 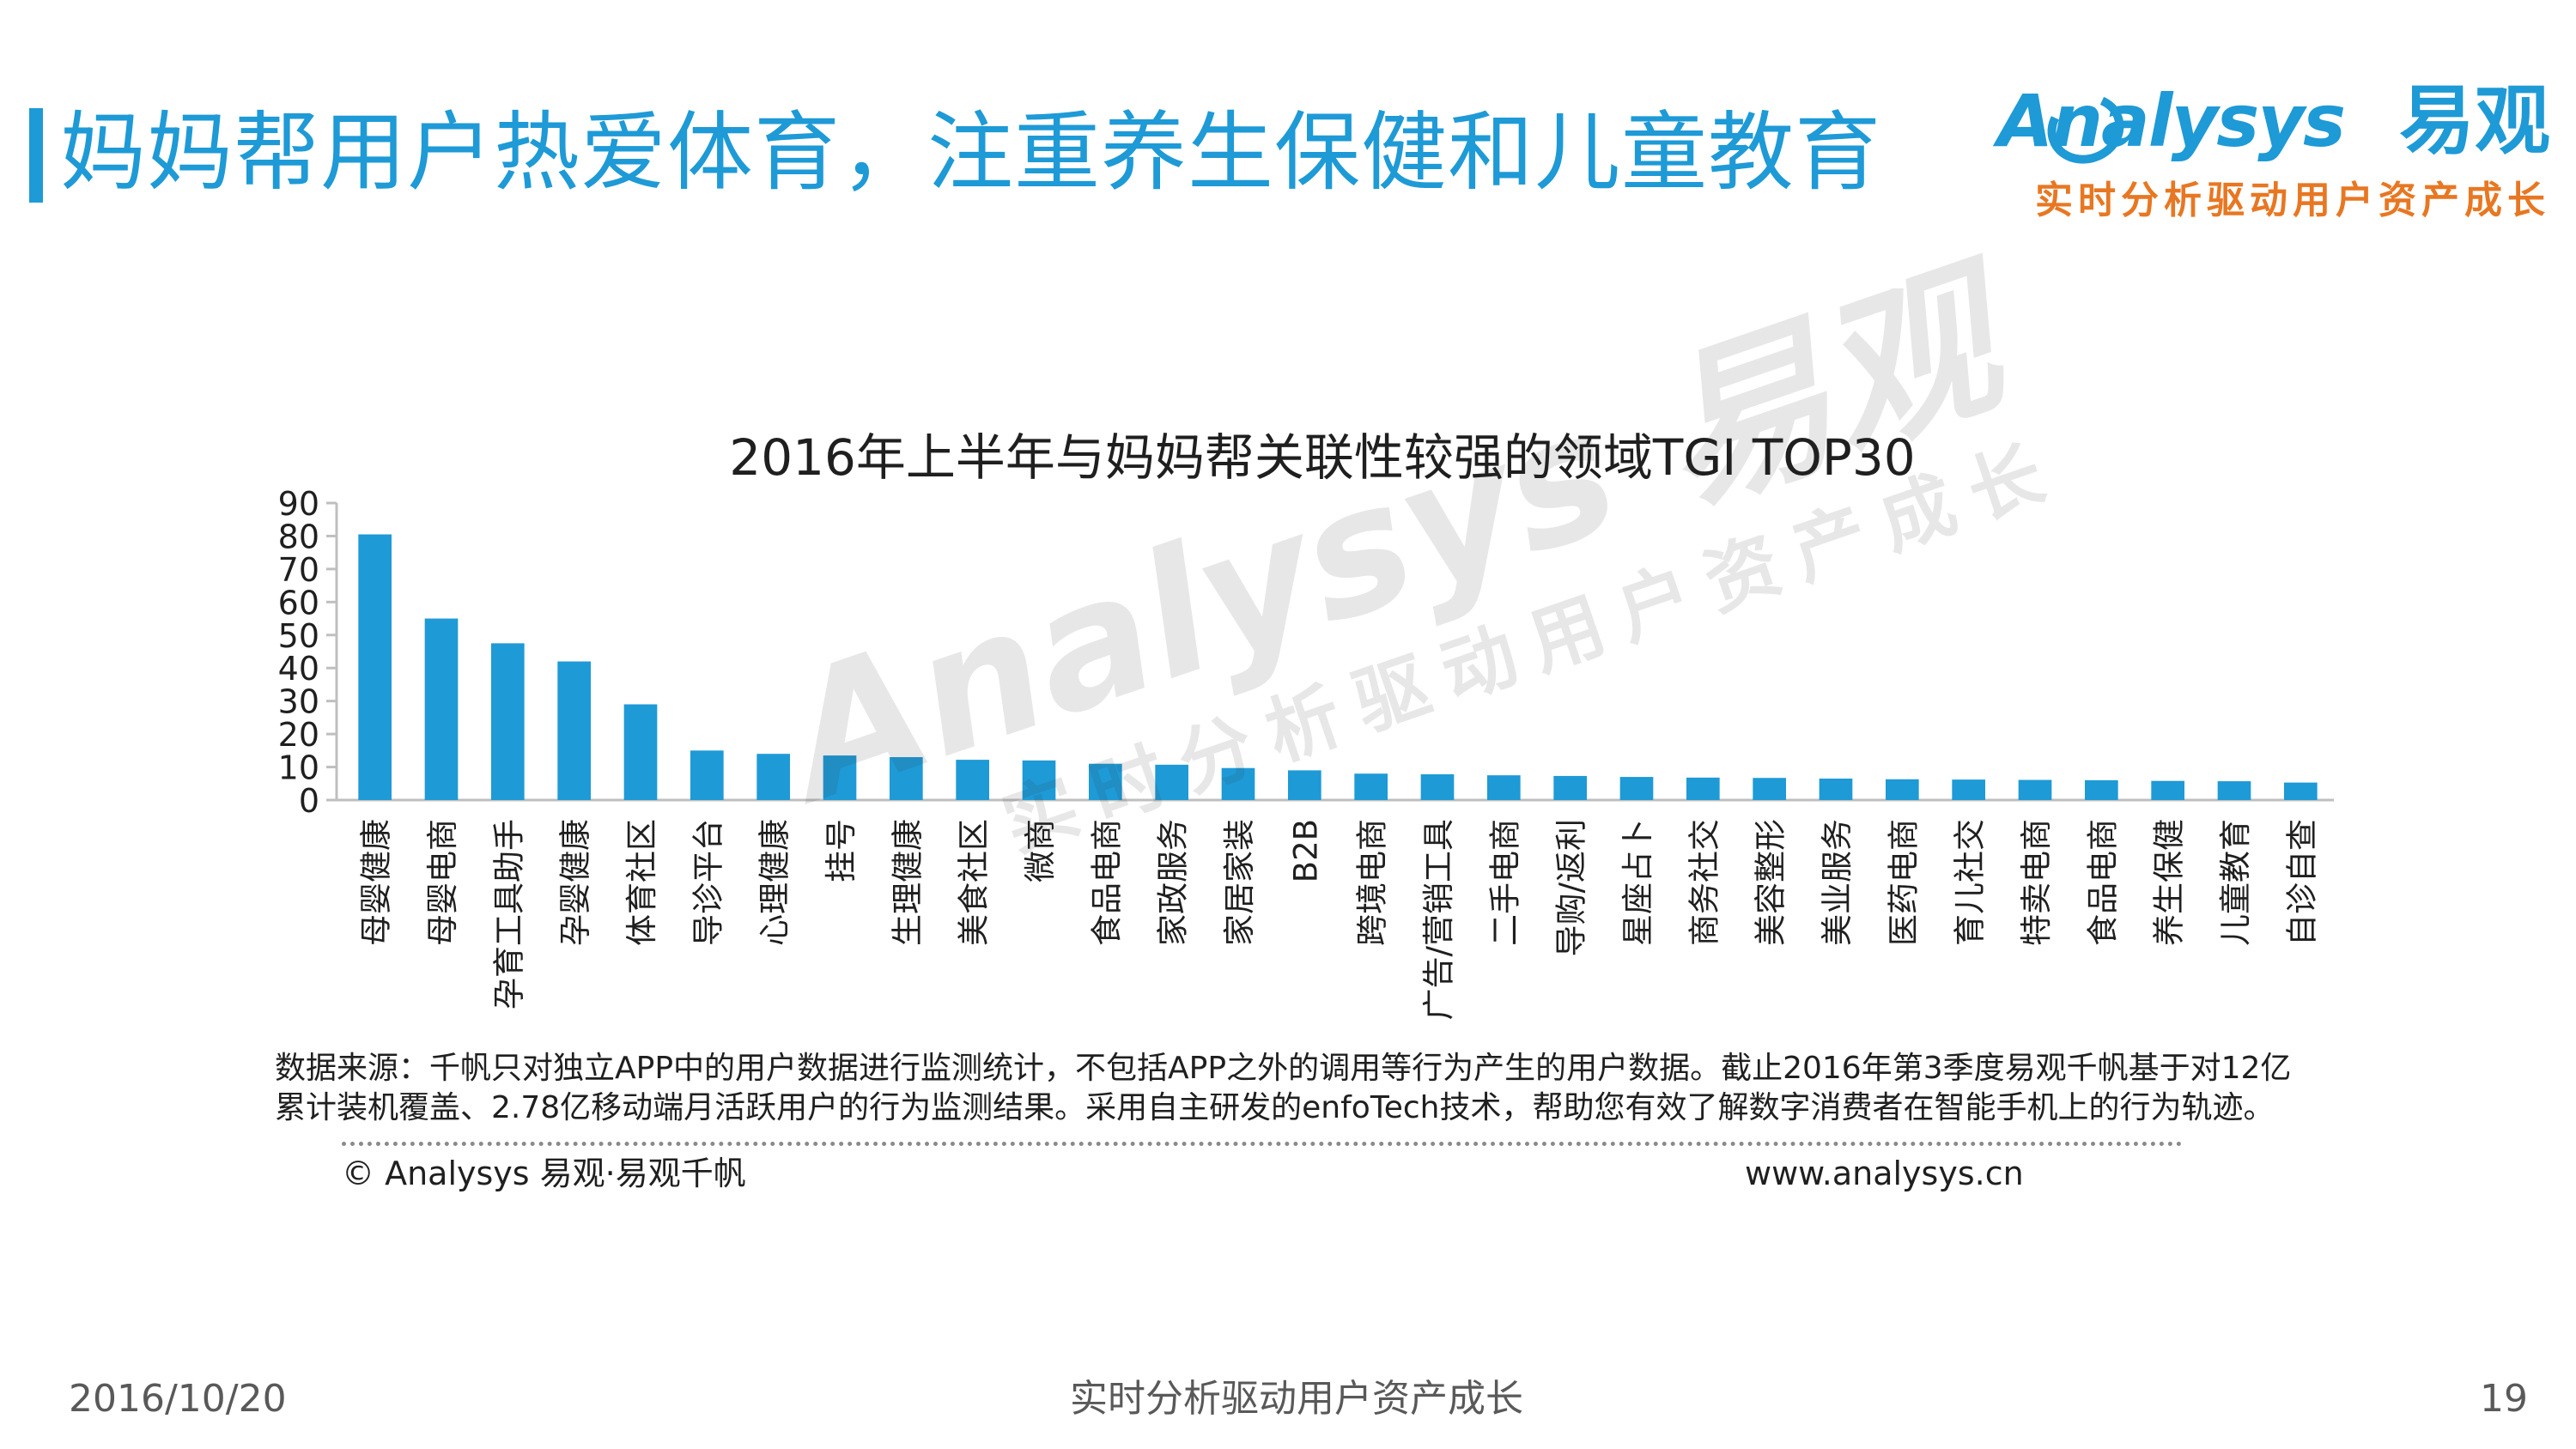 I want to click on x-tick-label: 孕婴健康, so click(x=576, y=883).